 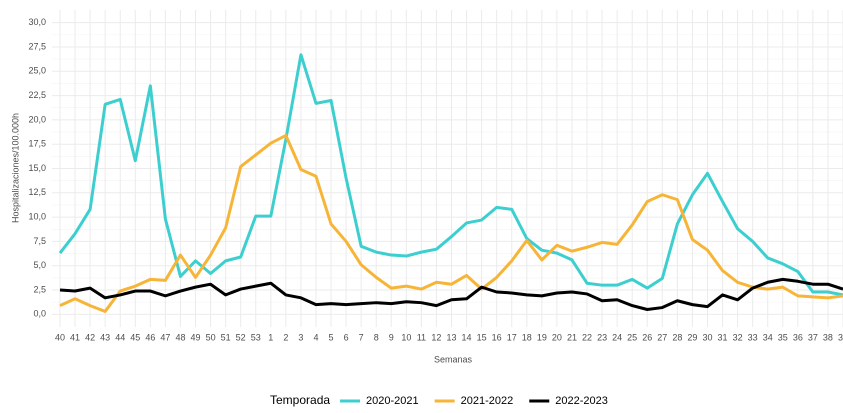 I want to click on x-tick-label: 48, so click(x=180, y=337).